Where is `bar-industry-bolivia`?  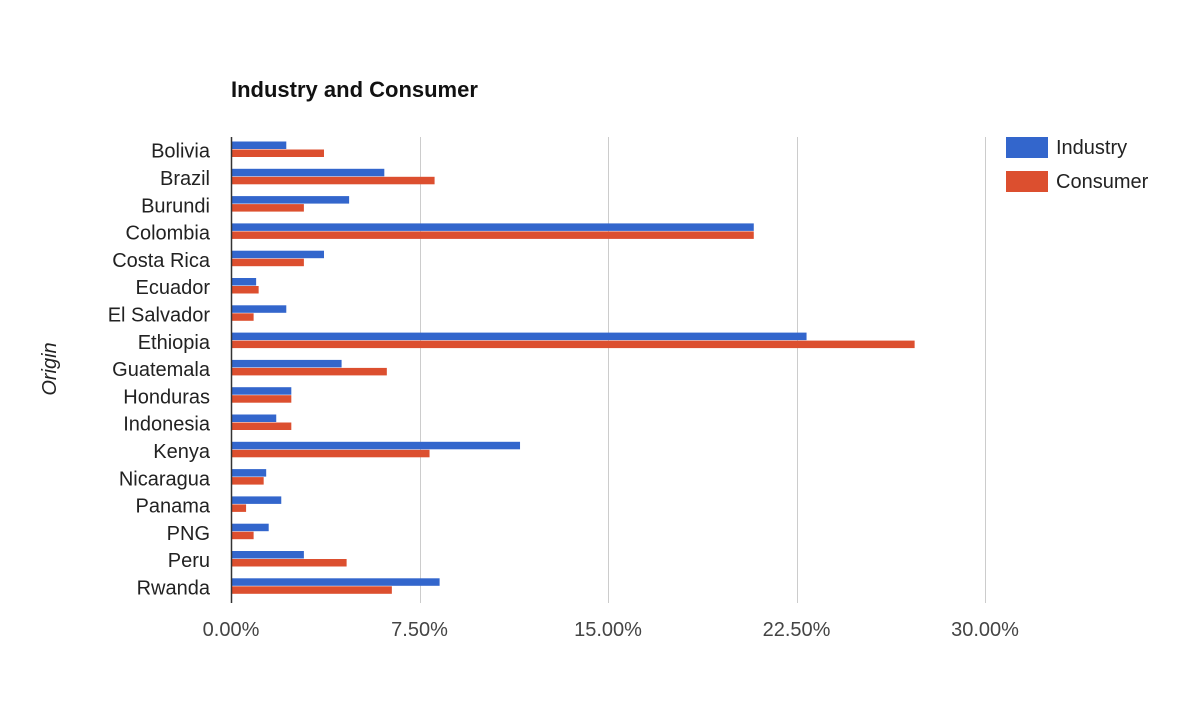 bar-industry-bolivia is located at coordinates (259, 145).